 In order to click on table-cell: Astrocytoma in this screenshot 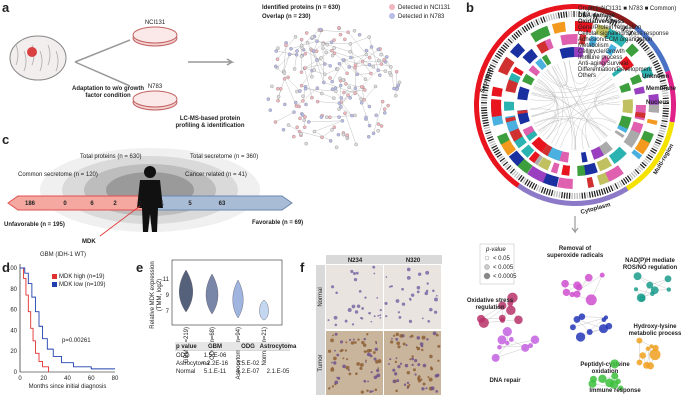, I will do `click(193, 364)`.